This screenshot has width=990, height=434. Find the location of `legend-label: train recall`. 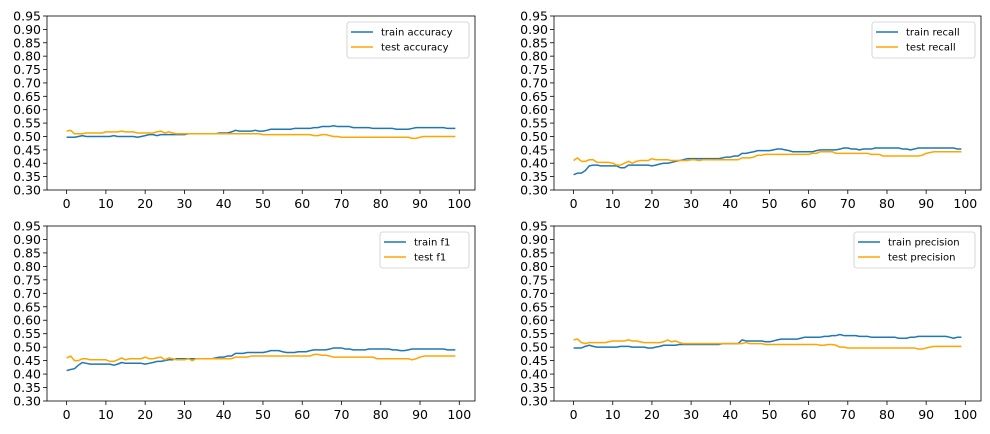

legend-label: train recall is located at coordinates (933, 33).